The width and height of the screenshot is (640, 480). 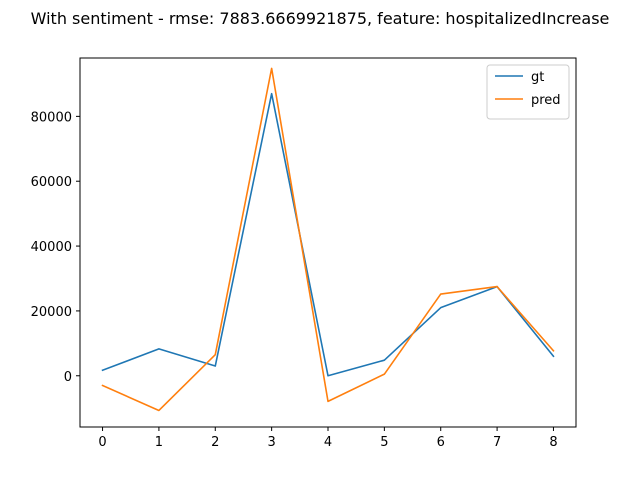 I want to click on x-tick-label: 1, so click(x=159, y=442).